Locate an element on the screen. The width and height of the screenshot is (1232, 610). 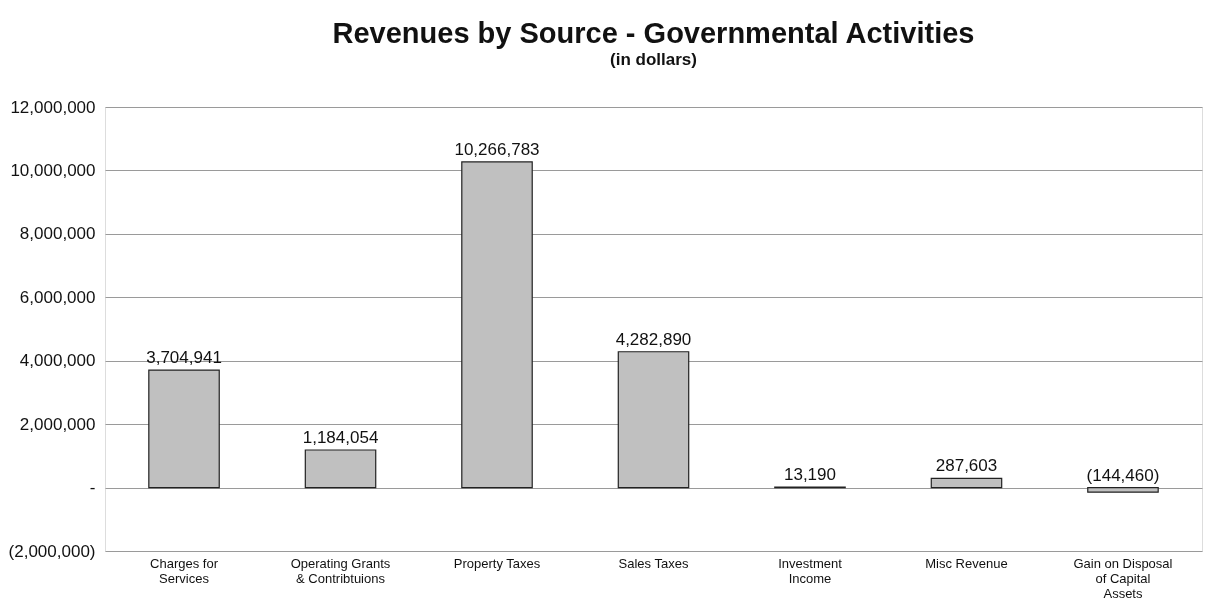
chart-title: Revenues by Source - Governmental Activities is located at coordinates (653, 33).